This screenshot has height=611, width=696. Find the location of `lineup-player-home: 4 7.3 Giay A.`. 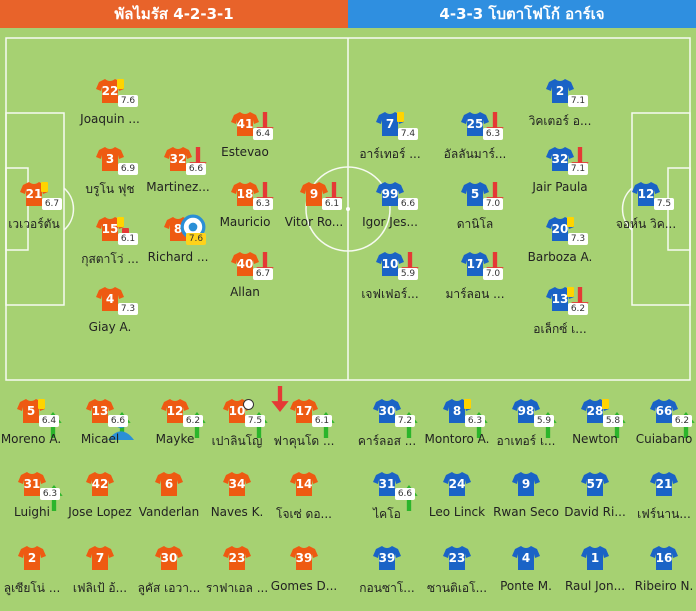

lineup-player-home: 4 7.3 Giay A. is located at coordinates (110, 316).